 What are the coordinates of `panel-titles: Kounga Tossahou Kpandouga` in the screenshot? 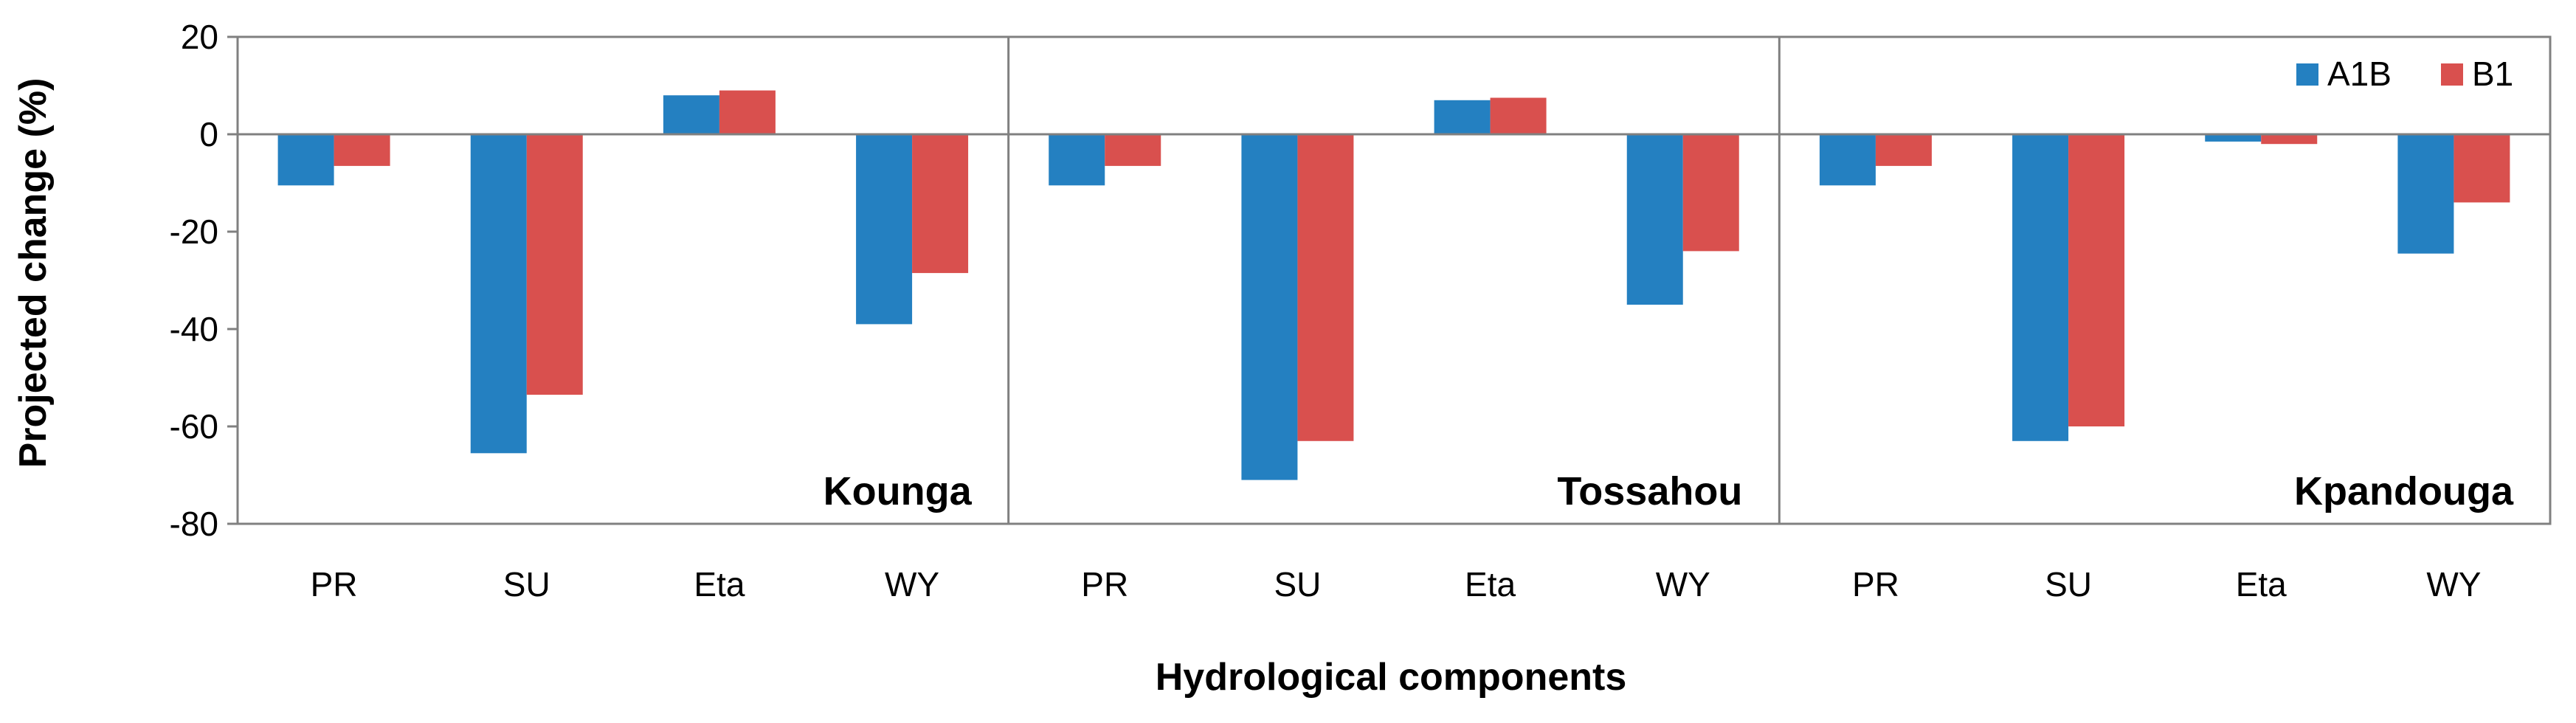 It's located at (1668, 491).